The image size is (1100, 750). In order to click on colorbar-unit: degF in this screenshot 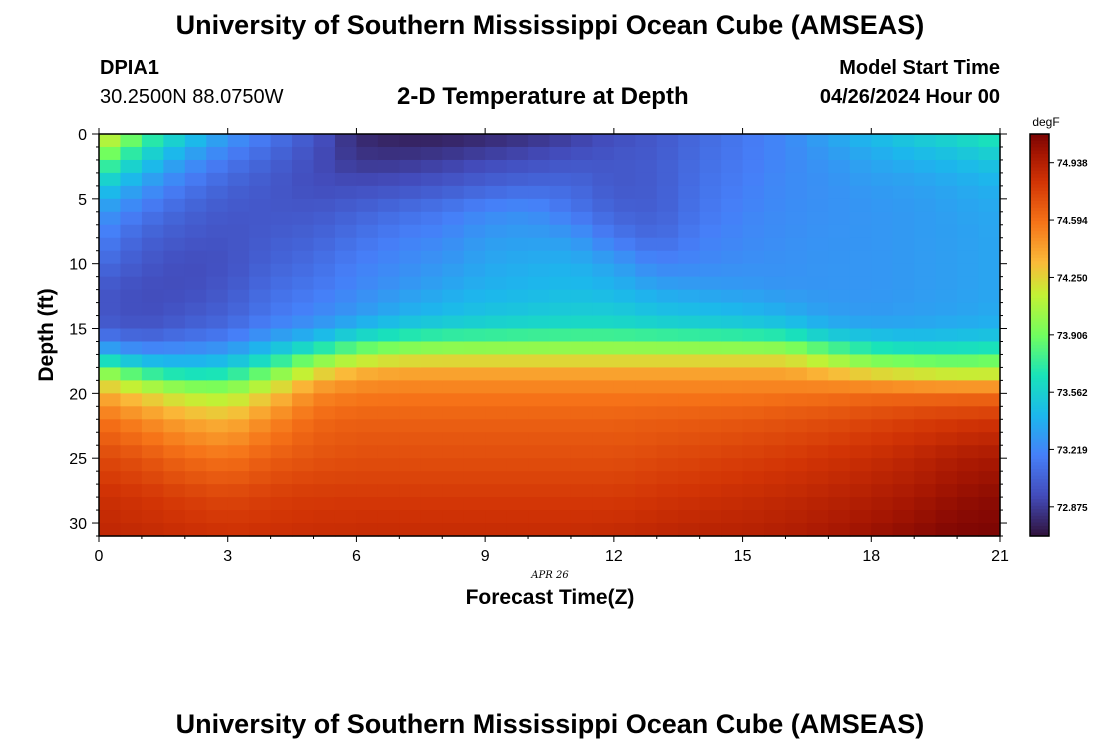, I will do `click(1045, 122)`.